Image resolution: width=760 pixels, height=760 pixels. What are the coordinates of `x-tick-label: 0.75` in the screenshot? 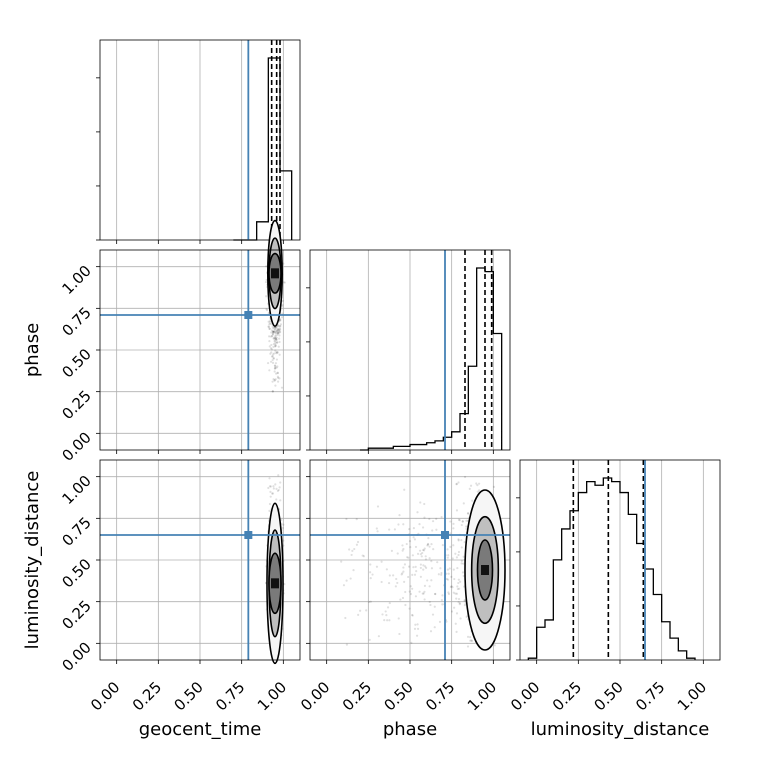 It's located at (440, 696).